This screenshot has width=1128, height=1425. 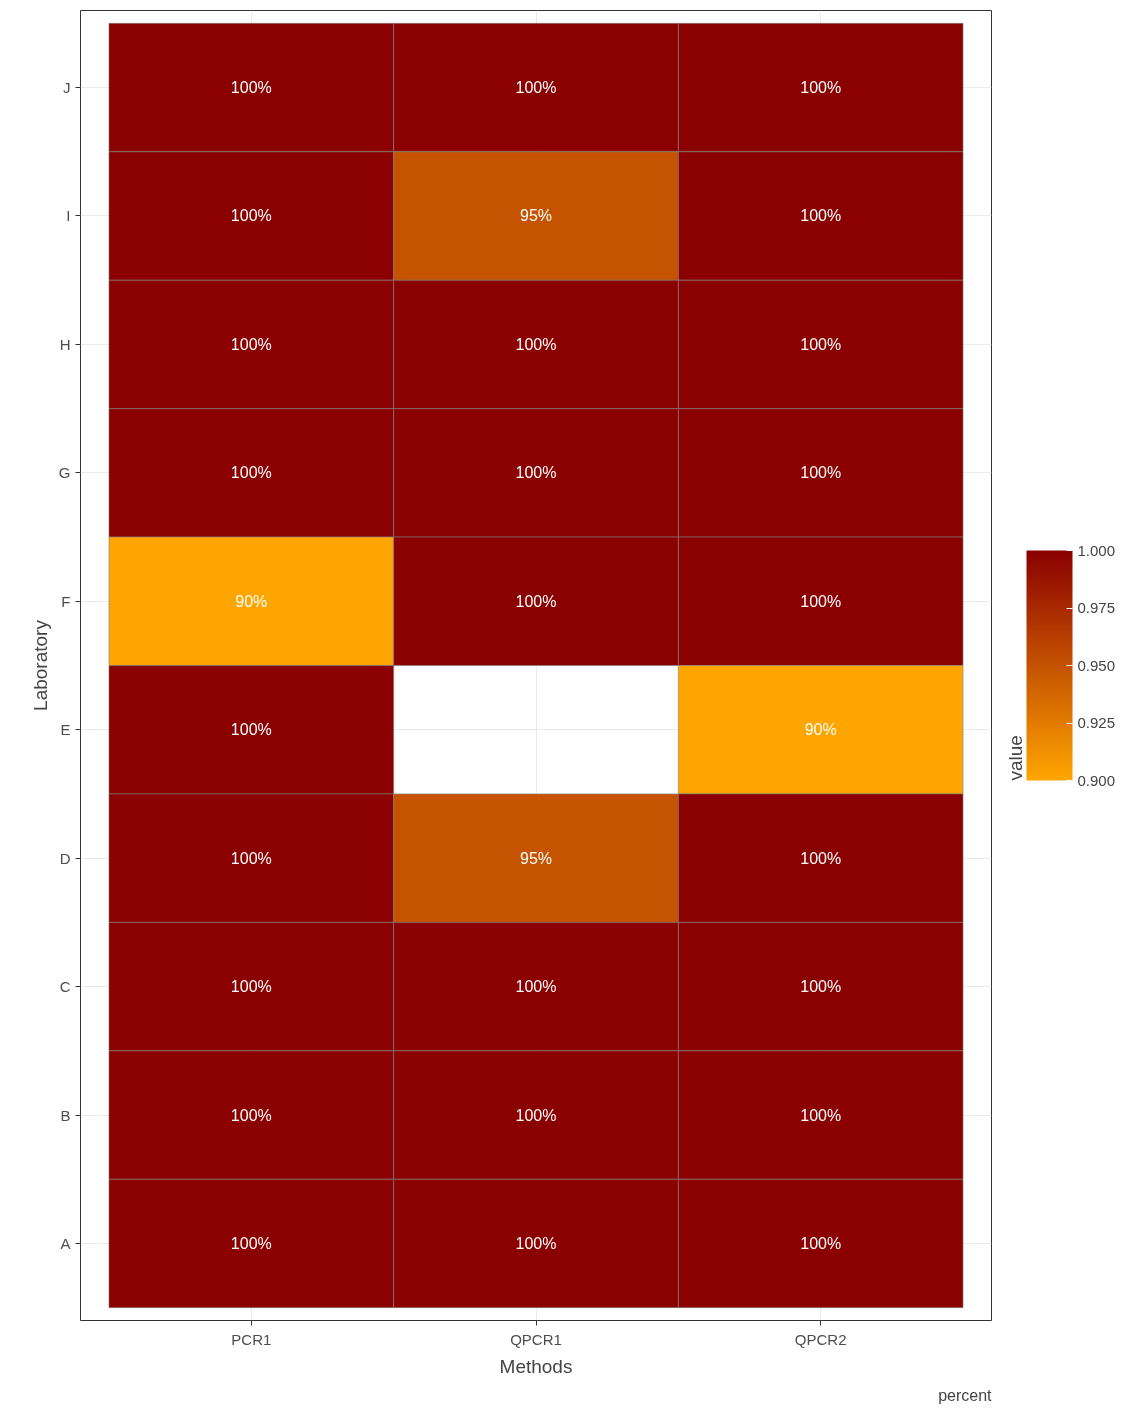 What do you see at coordinates (67, 88) in the screenshot?
I see `y-tick-label: J` at bounding box center [67, 88].